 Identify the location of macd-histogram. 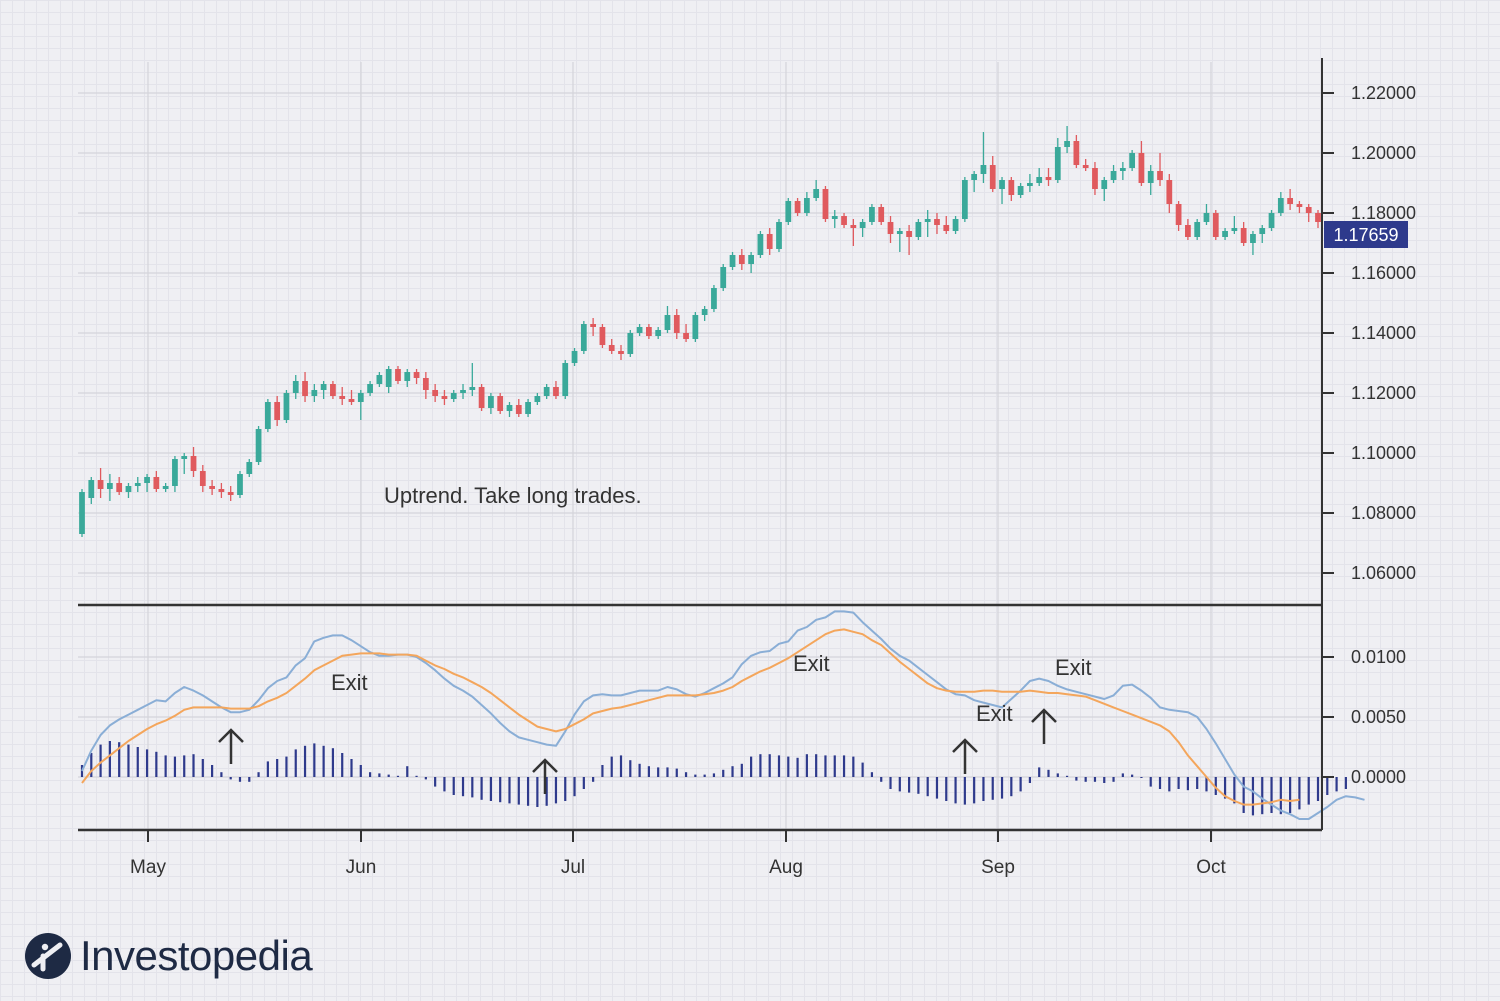
(713, 778).